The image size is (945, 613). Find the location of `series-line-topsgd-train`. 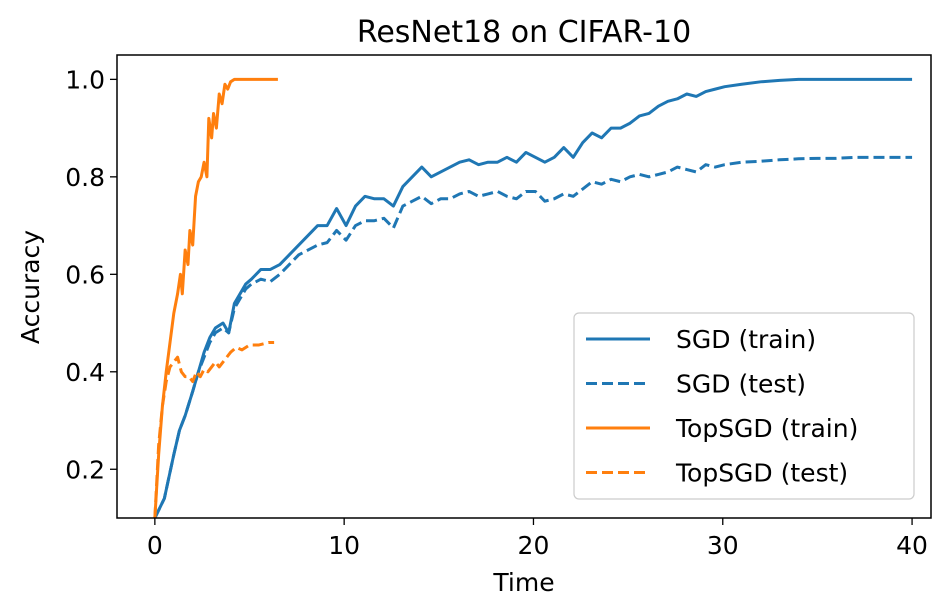

series-line-topsgd-train is located at coordinates (215, 298).